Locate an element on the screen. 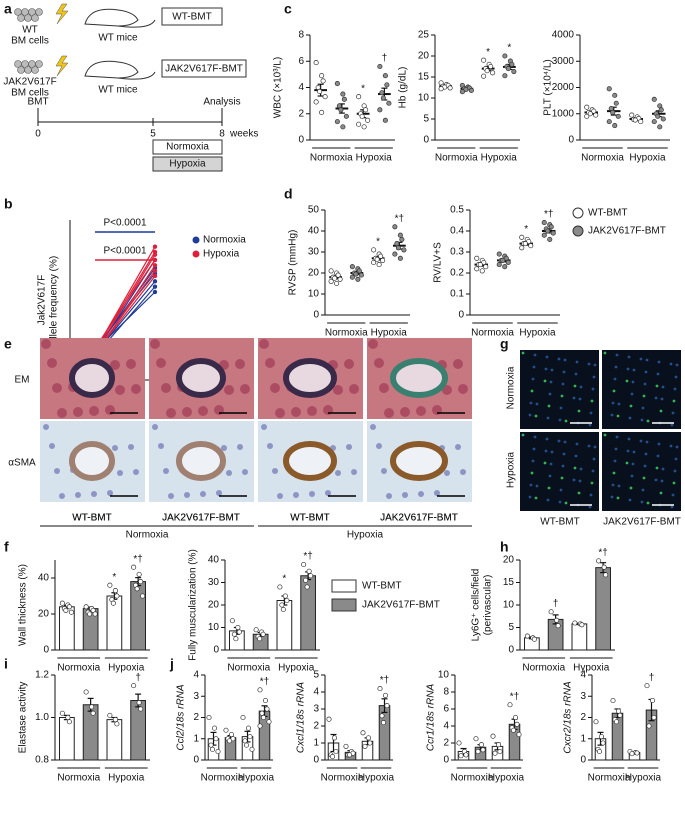 The image size is (685, 816). y-tick-label: 20 is located at coordinates (509, 560).